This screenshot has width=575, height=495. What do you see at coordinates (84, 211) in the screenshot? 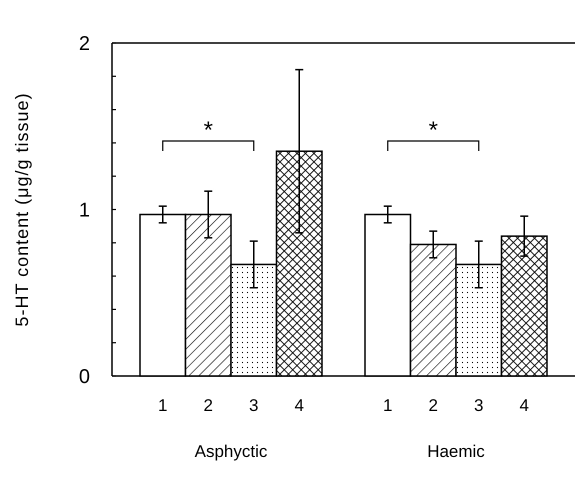
I see `y-tick-label: 1` at bounding box center [84, 211].